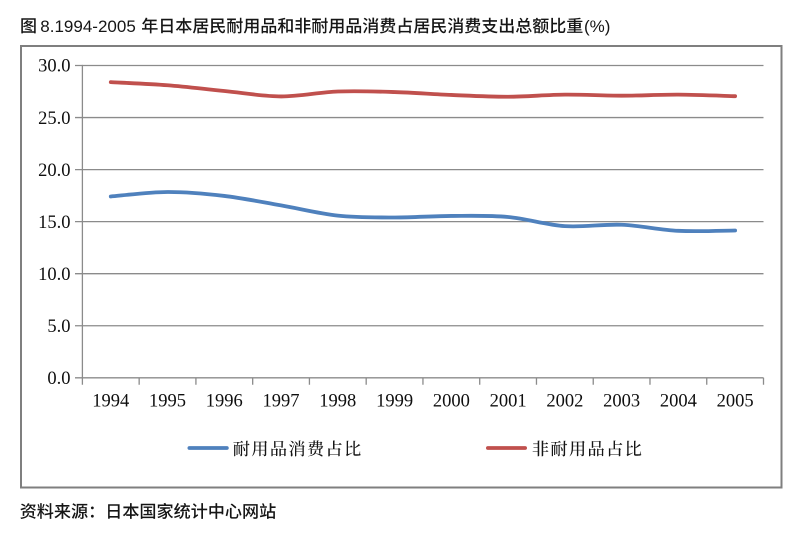  Describe the element at coordinates (224, 401) in the screenshot. I see `svg-text: 1996` at that location.